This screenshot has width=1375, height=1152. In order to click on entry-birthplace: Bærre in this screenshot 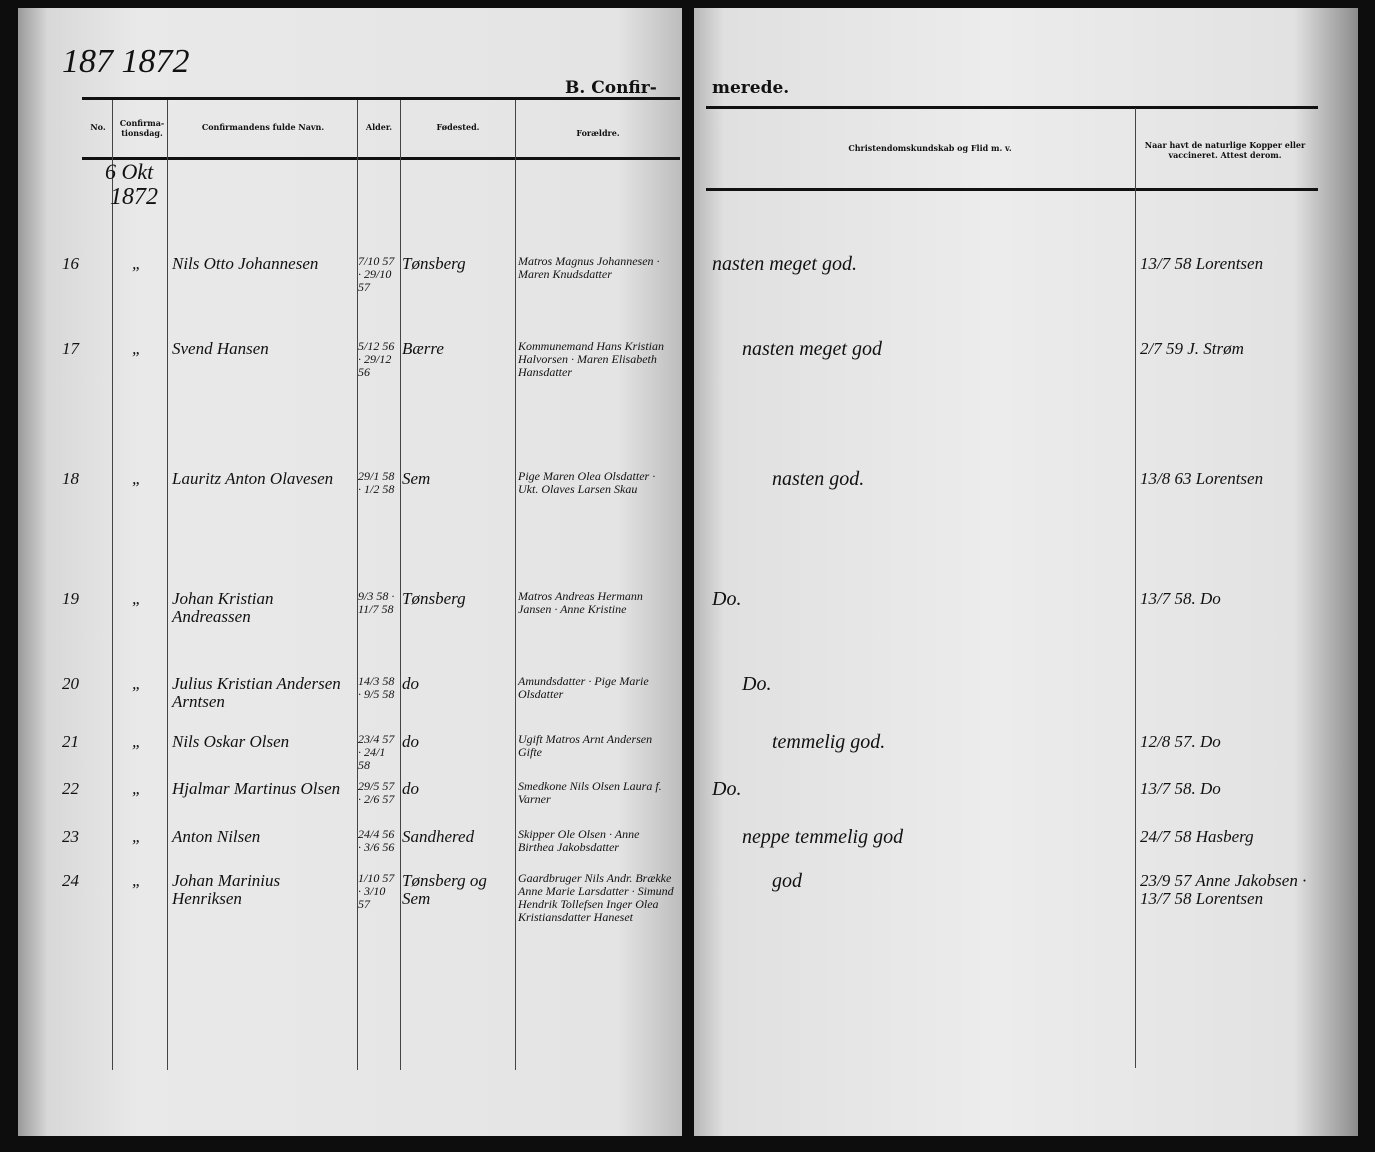, I will do `click(423, 348)`.